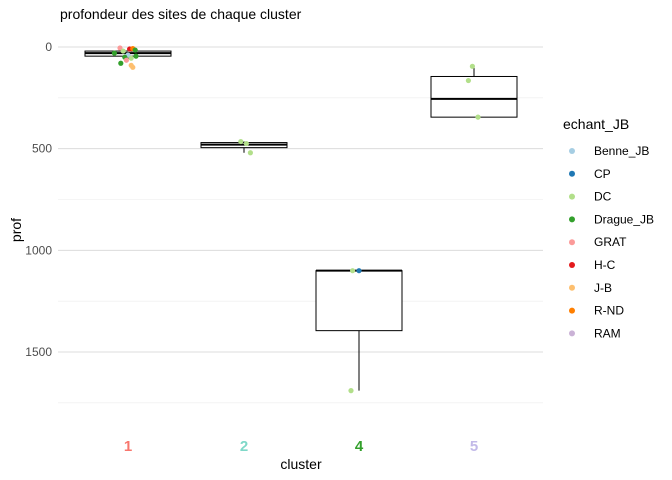 Image resolution: width=672 pixels, height=480 pixels. I want to click on legend-label: J-B, so click(603, 288).